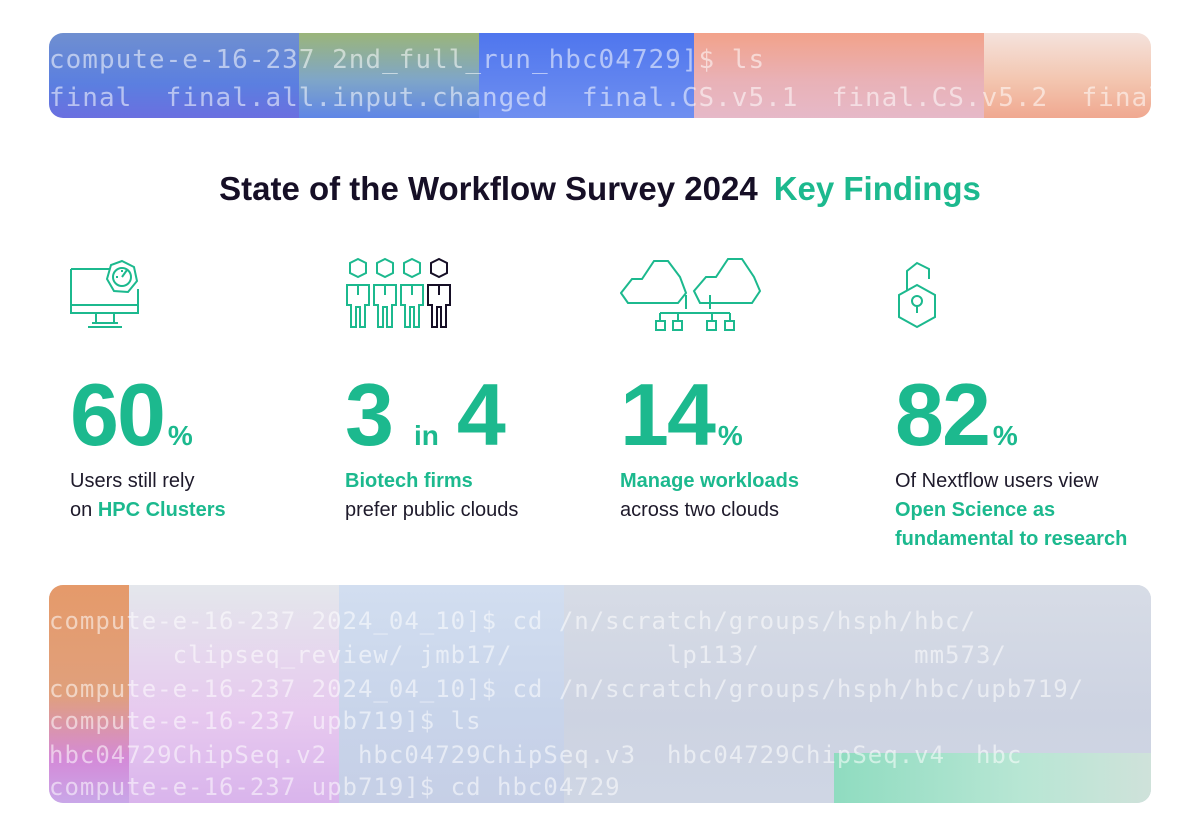  Describe the element at coordinates (132, 481) in the screenshot. I see `desc-line: Users still rely` at that location.